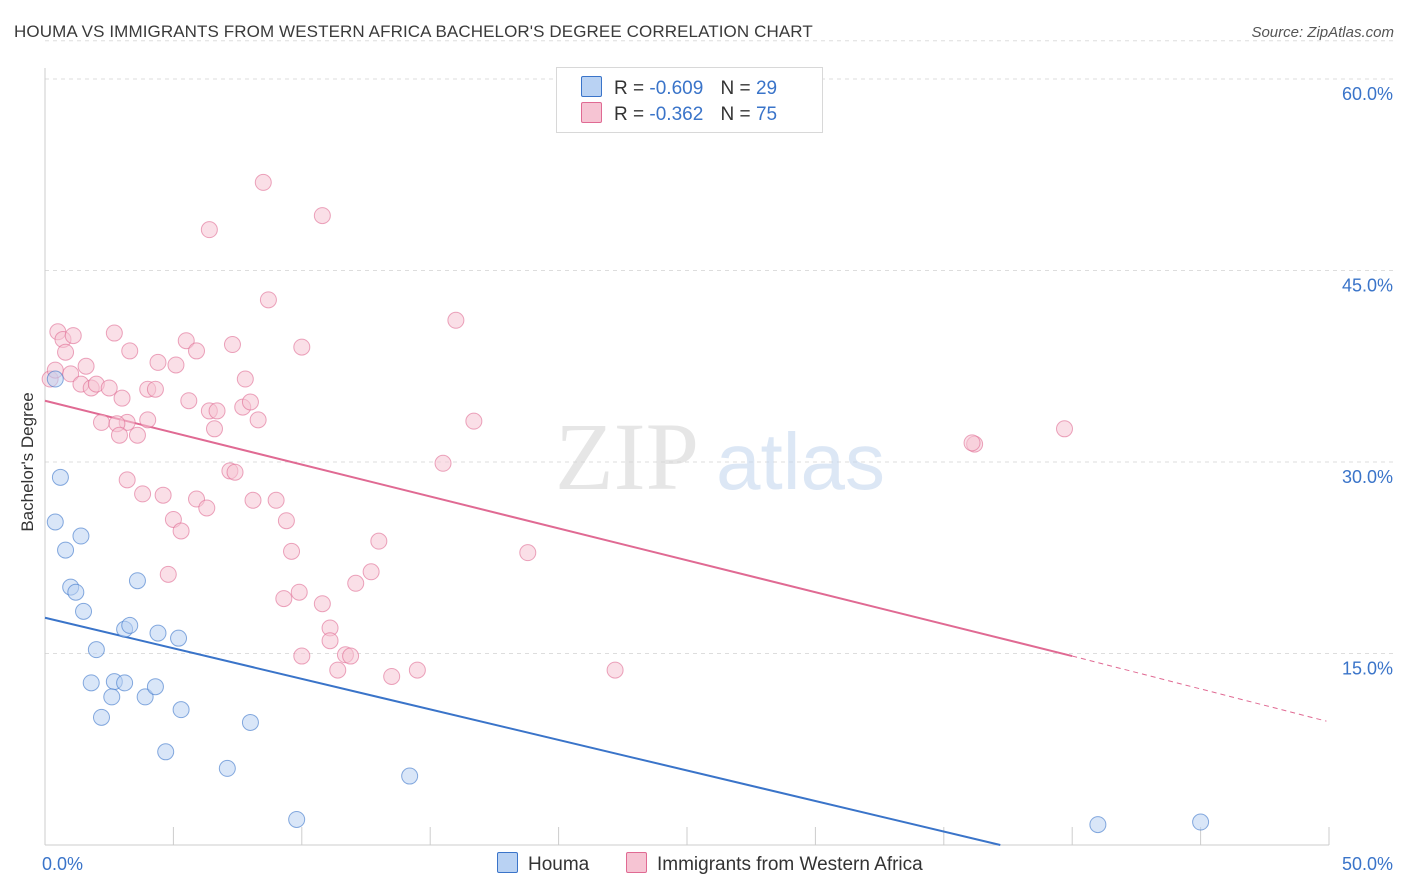  I want to click on houma-legend-swatch, so click(507, 862).